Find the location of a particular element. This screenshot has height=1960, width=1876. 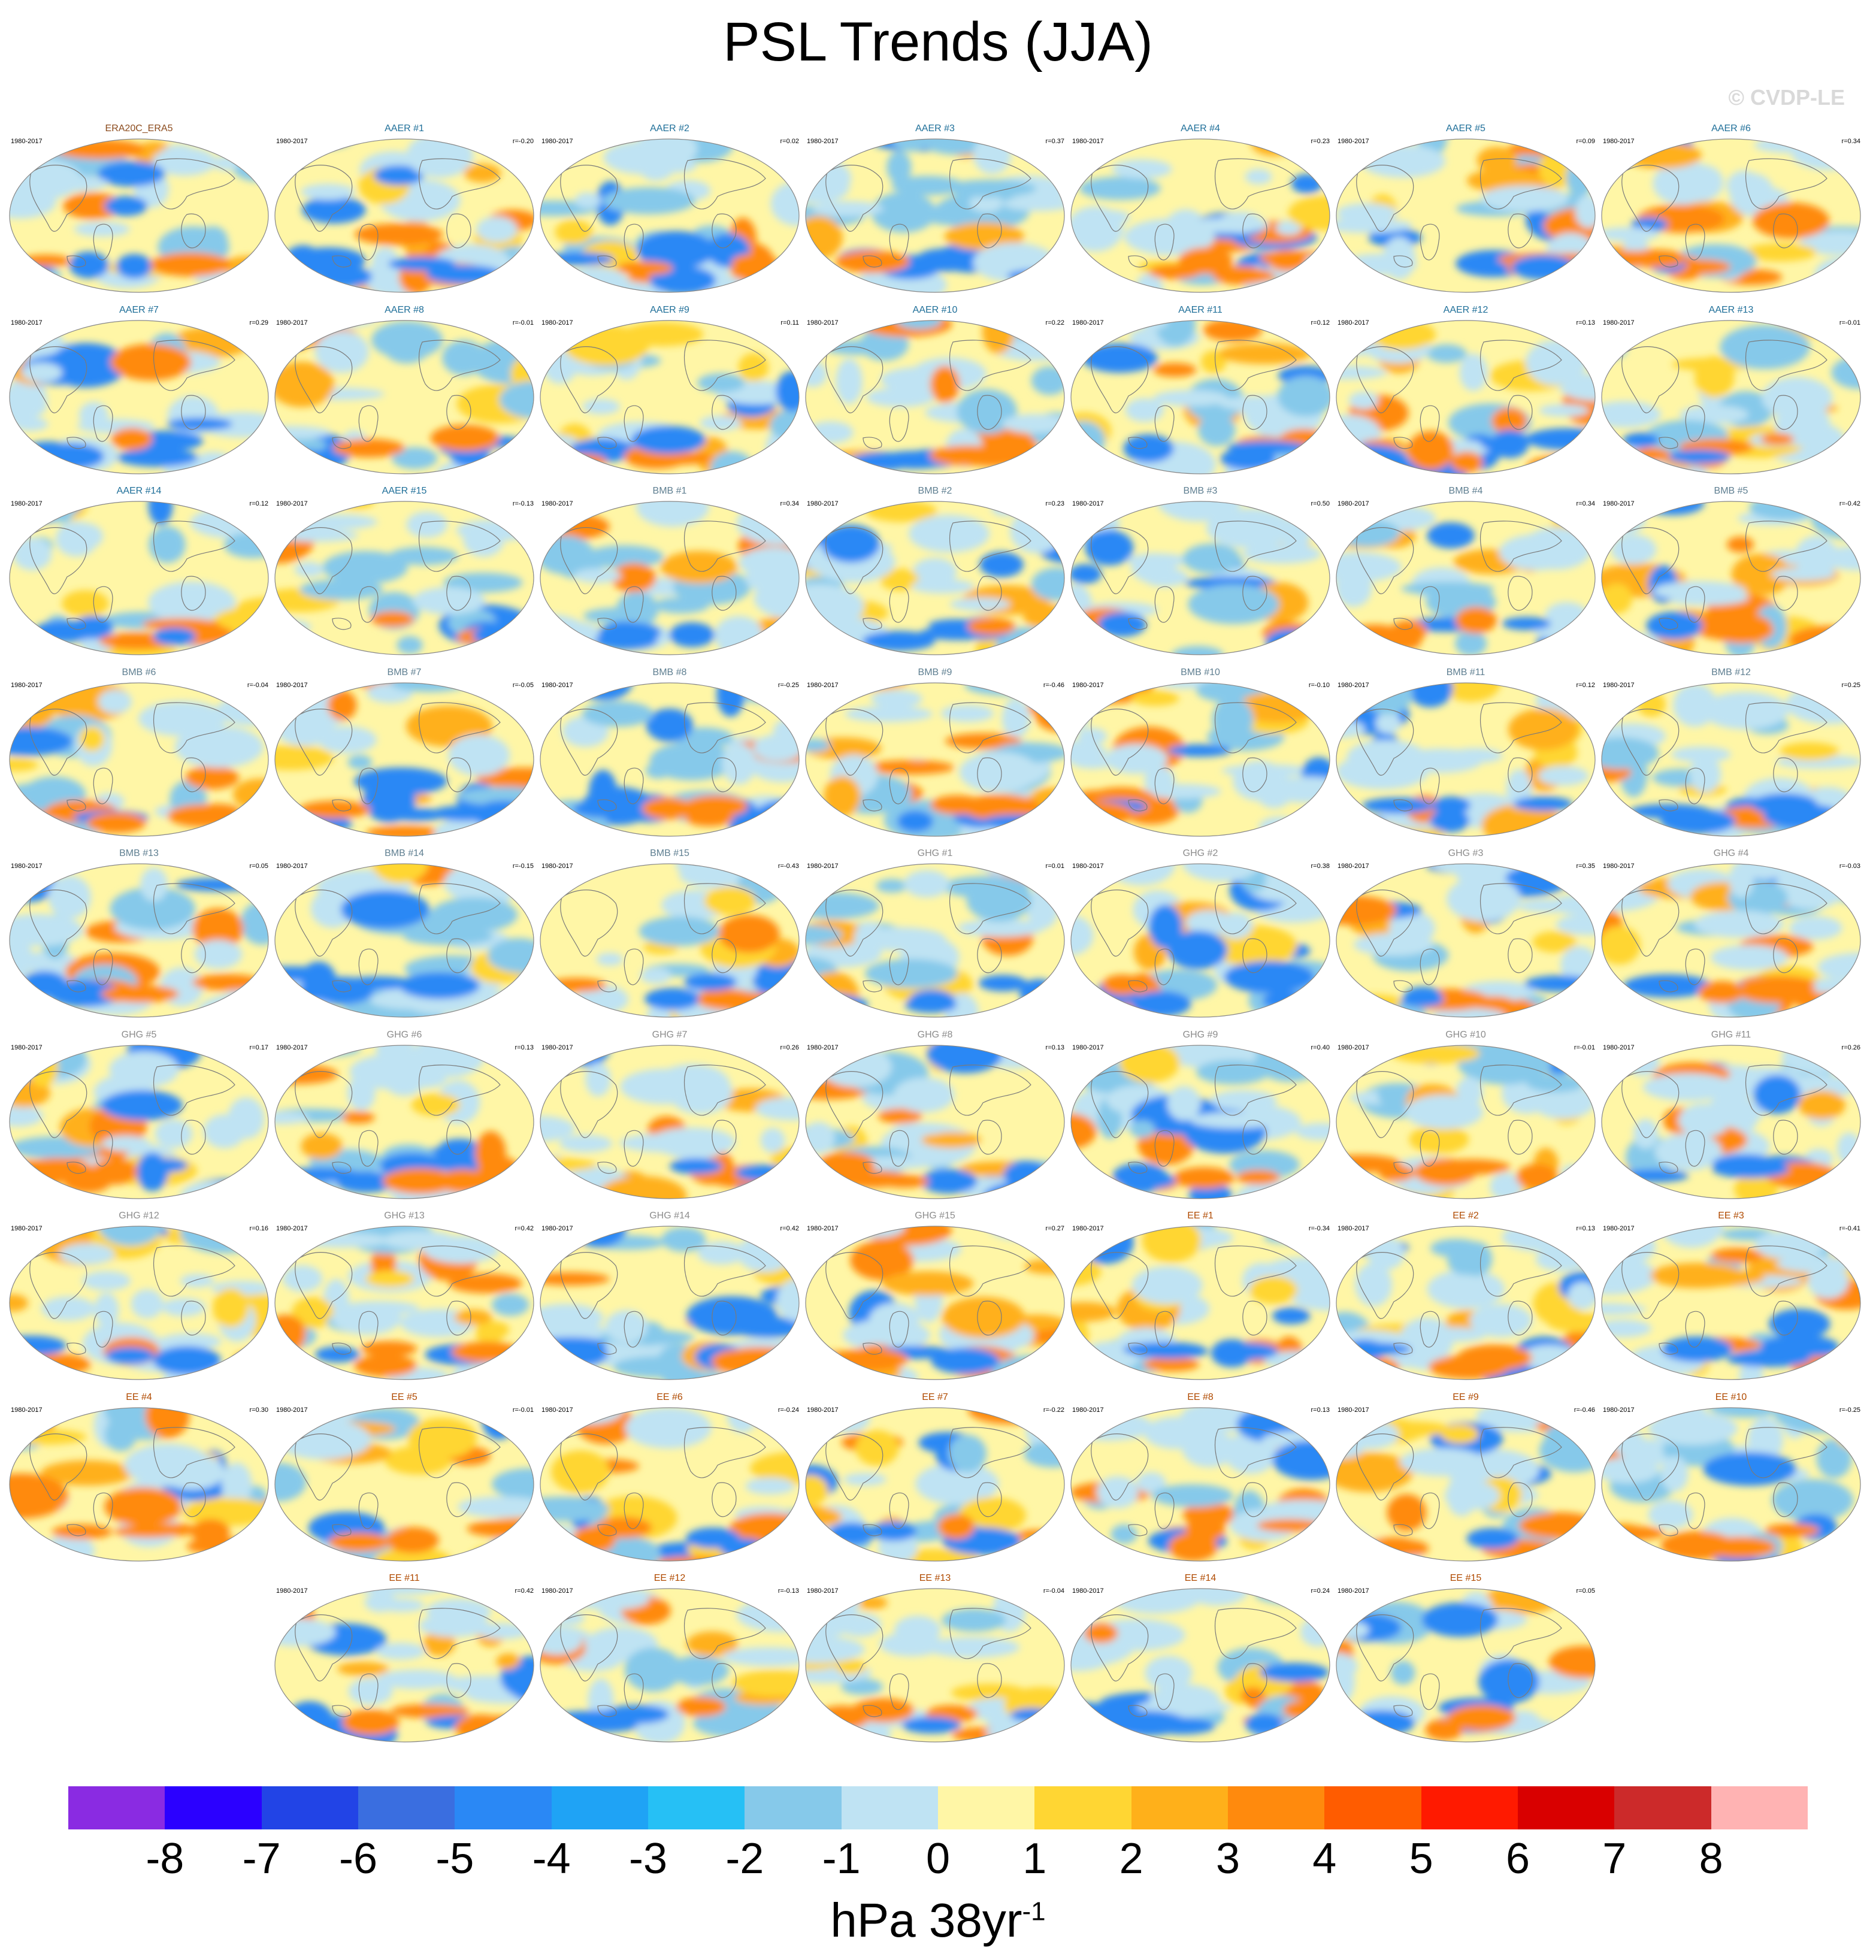

panel-correlation: r=0.25 is located at coordinates (1851, 685).